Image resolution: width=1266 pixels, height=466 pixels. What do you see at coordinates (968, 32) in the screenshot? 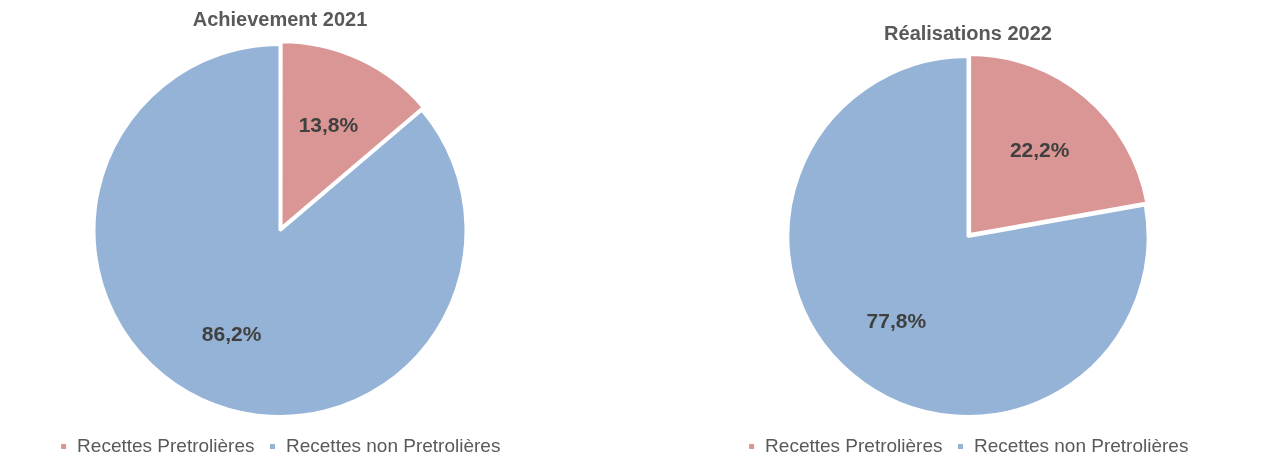
I see `chart-title: Réalisations 2022` at bounding box center [968, 32].